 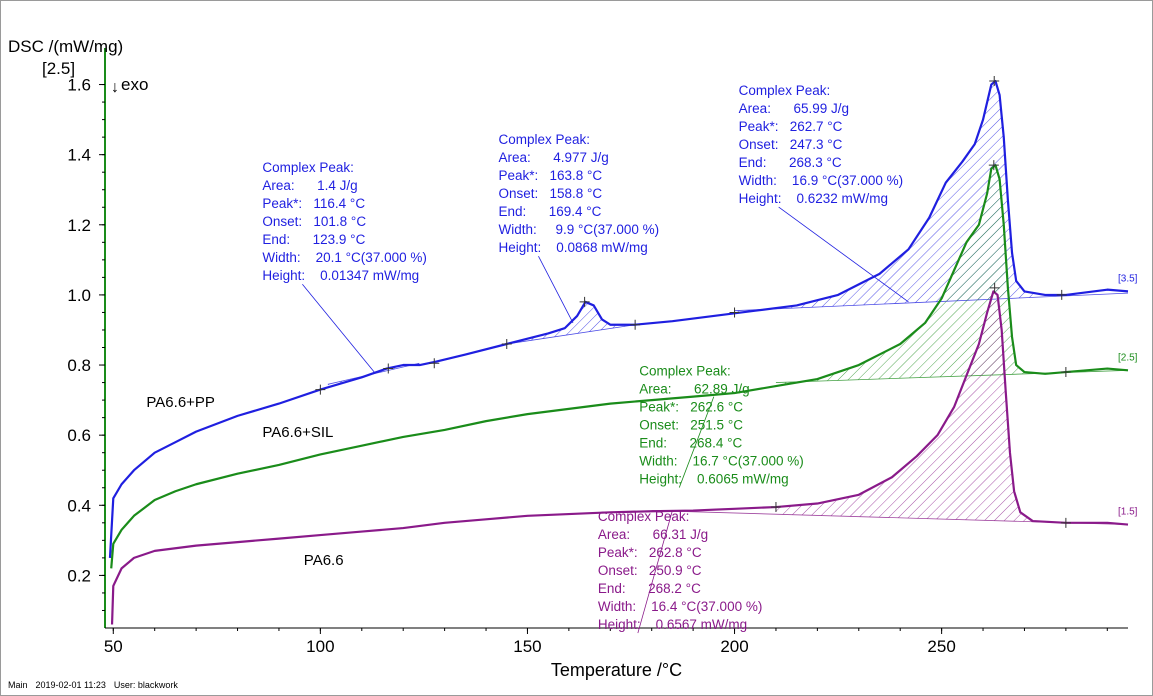 I want to click on annotation-line: Onset: 158.8 °C, so click(x=550, y=193).